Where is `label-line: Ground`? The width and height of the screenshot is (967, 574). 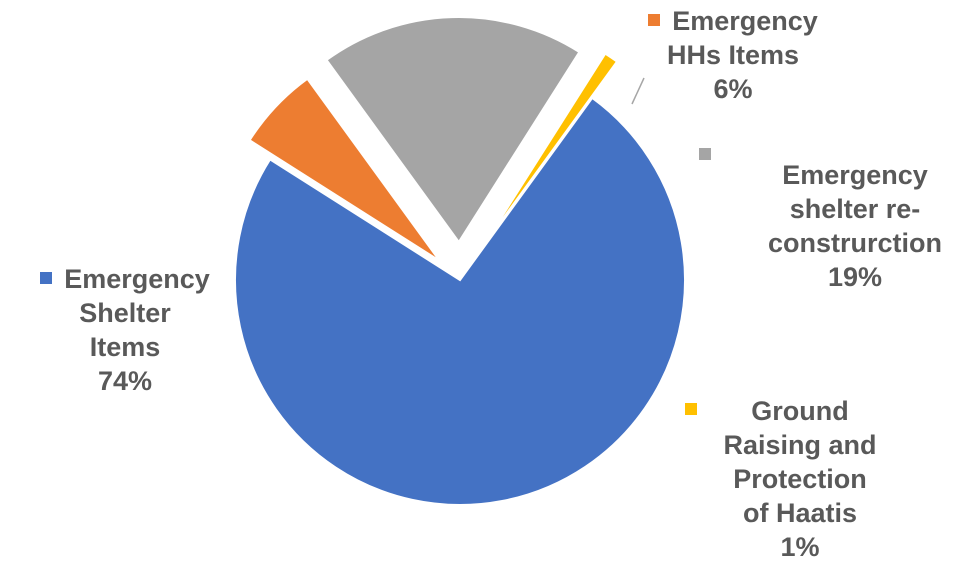
label-line: Ground is located at coordinates (800, 411).